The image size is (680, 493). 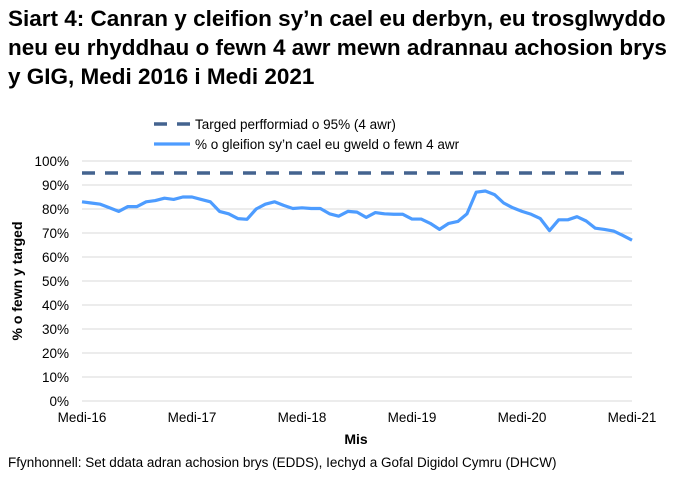 I want to click on y-axis-title: % o fewn y targed, so click(x=17, y=280).